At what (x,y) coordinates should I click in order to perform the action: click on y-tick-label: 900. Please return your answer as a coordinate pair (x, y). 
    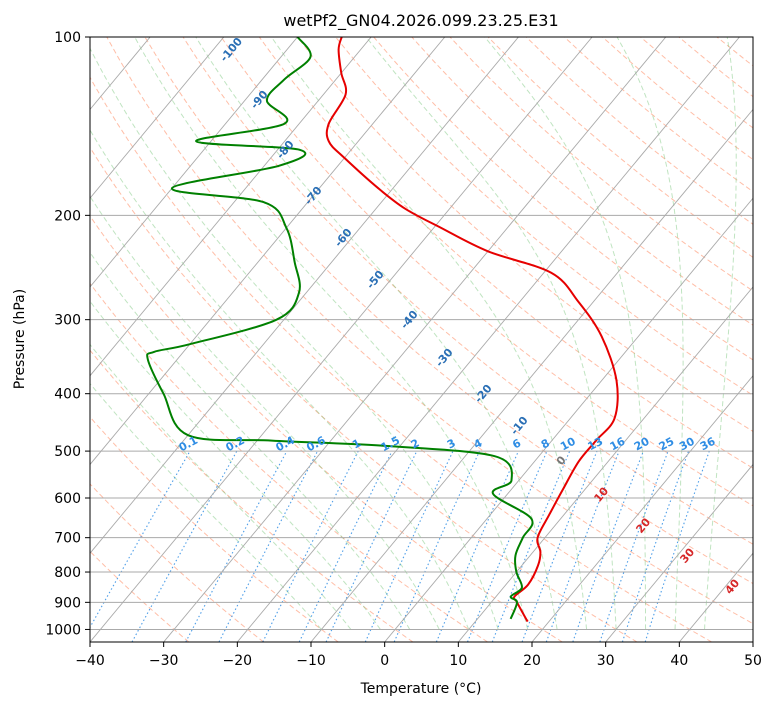
    Looking at the image, I should click on (67, 603).